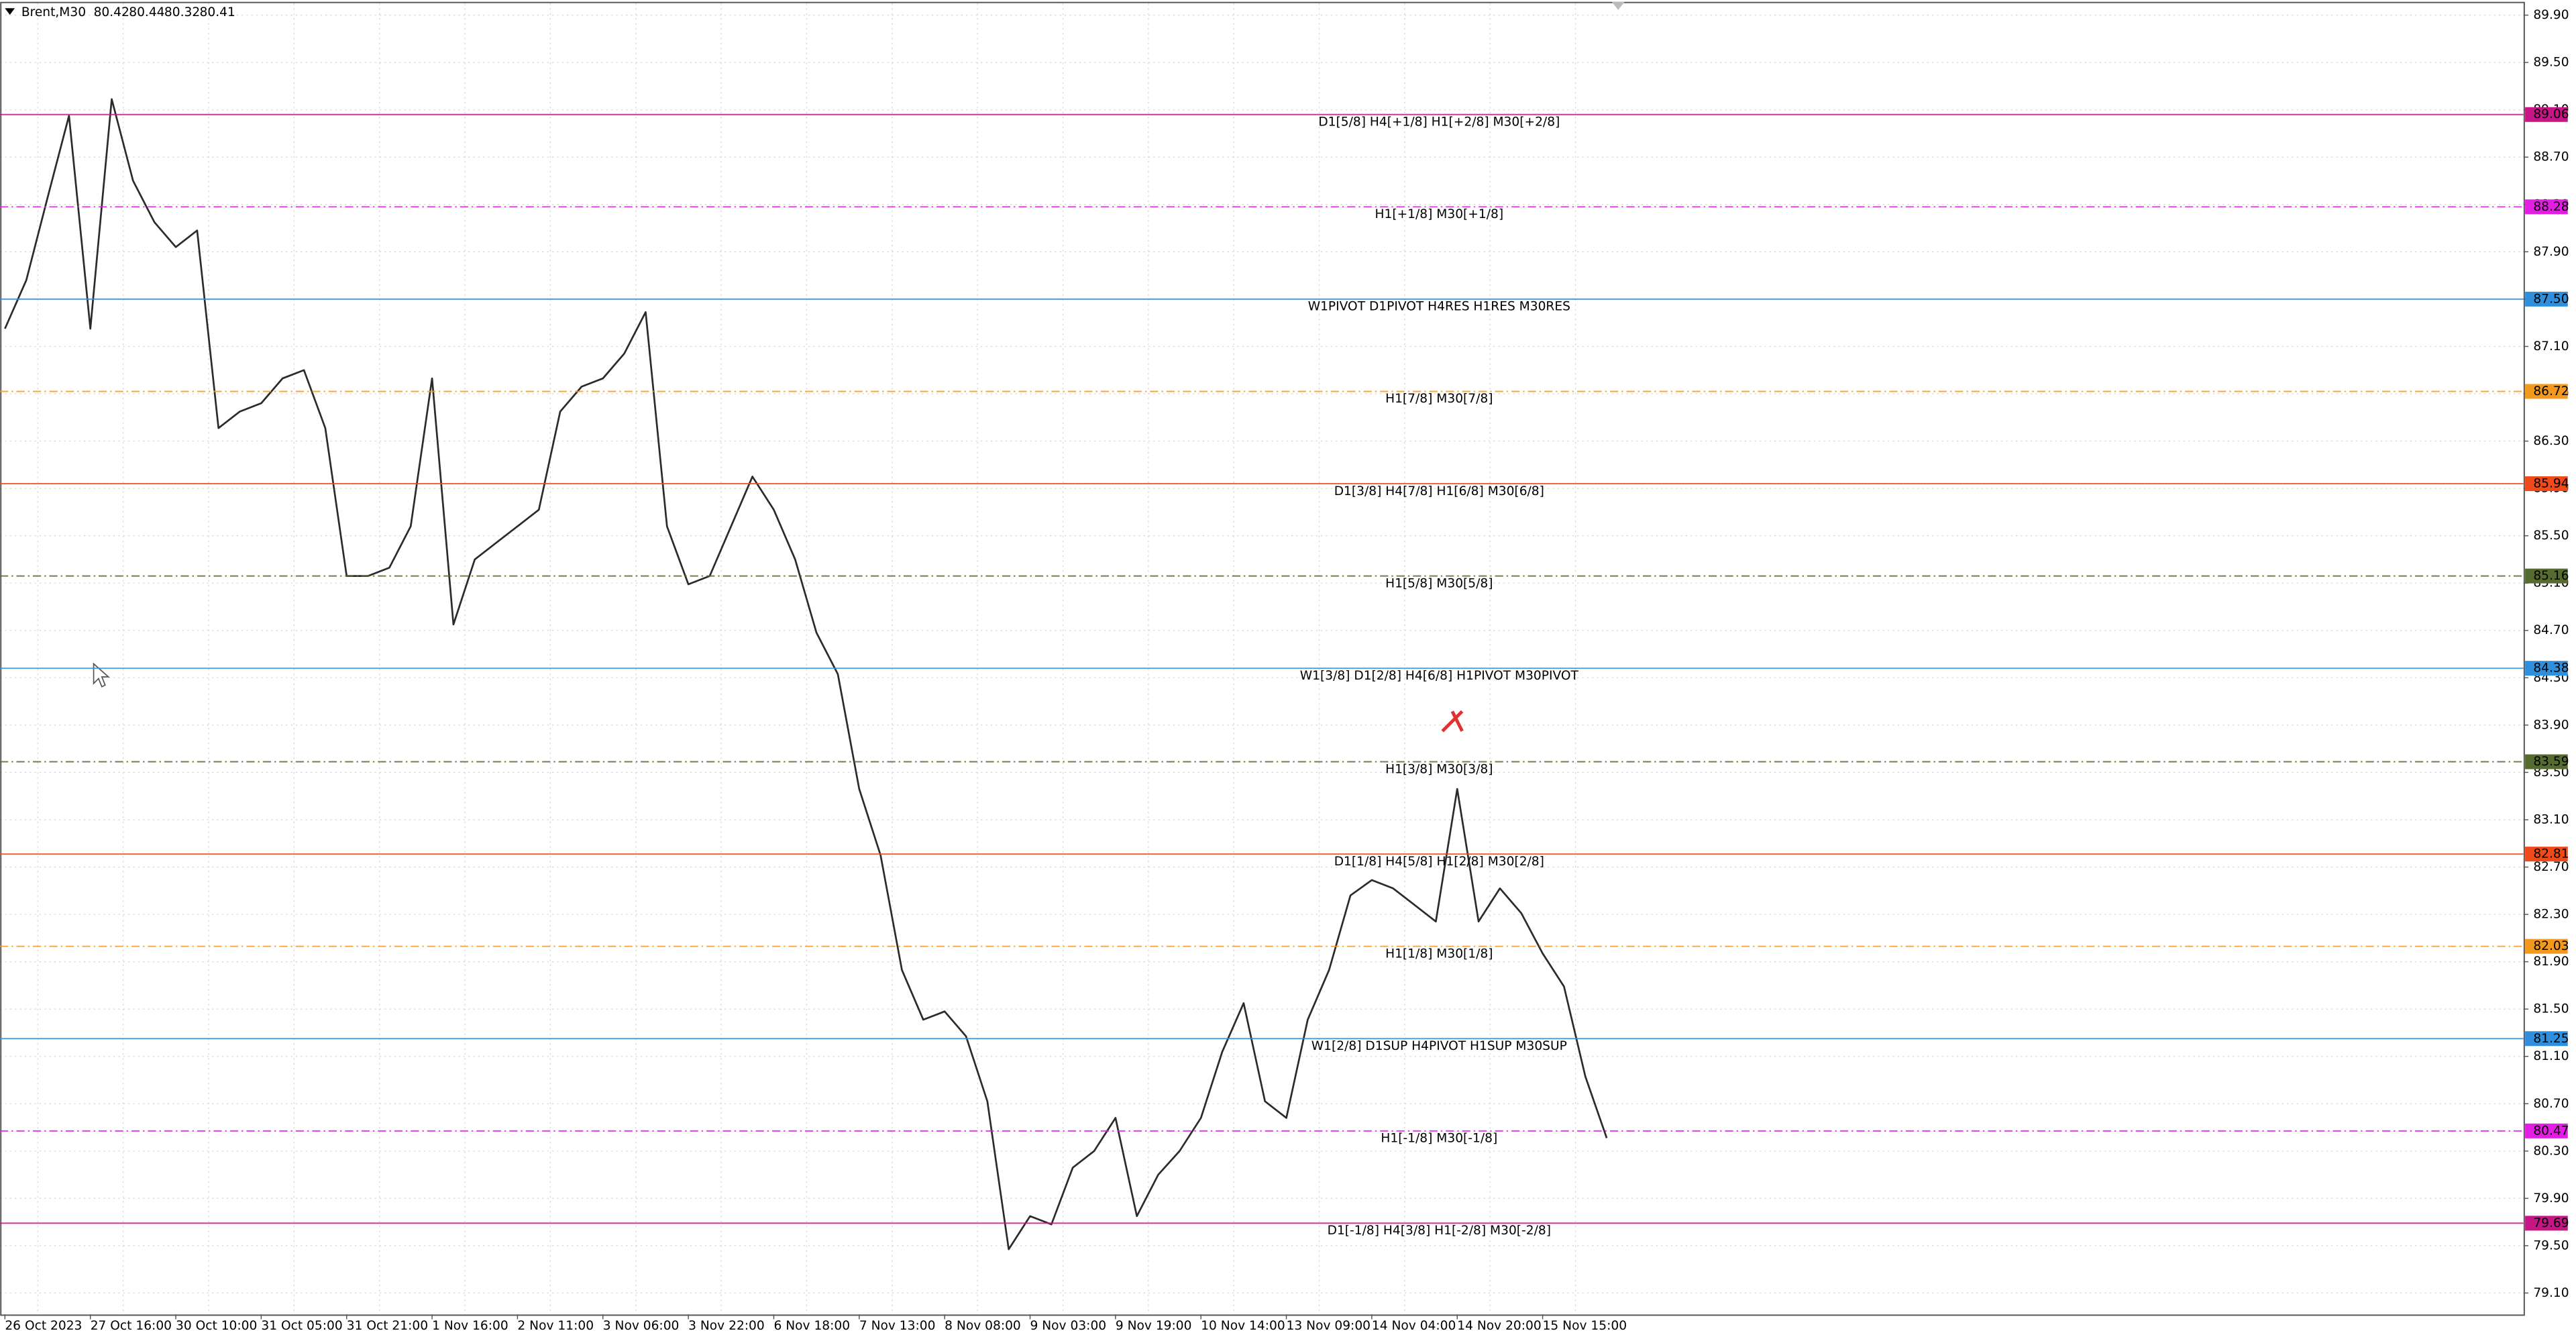 This screenshot has width=2576, height=1339. What do you see at coordinates (2551, 1151) in the screenshot?
I see `y-tick-label: 80.30` at bounding box center [2551, 1151].